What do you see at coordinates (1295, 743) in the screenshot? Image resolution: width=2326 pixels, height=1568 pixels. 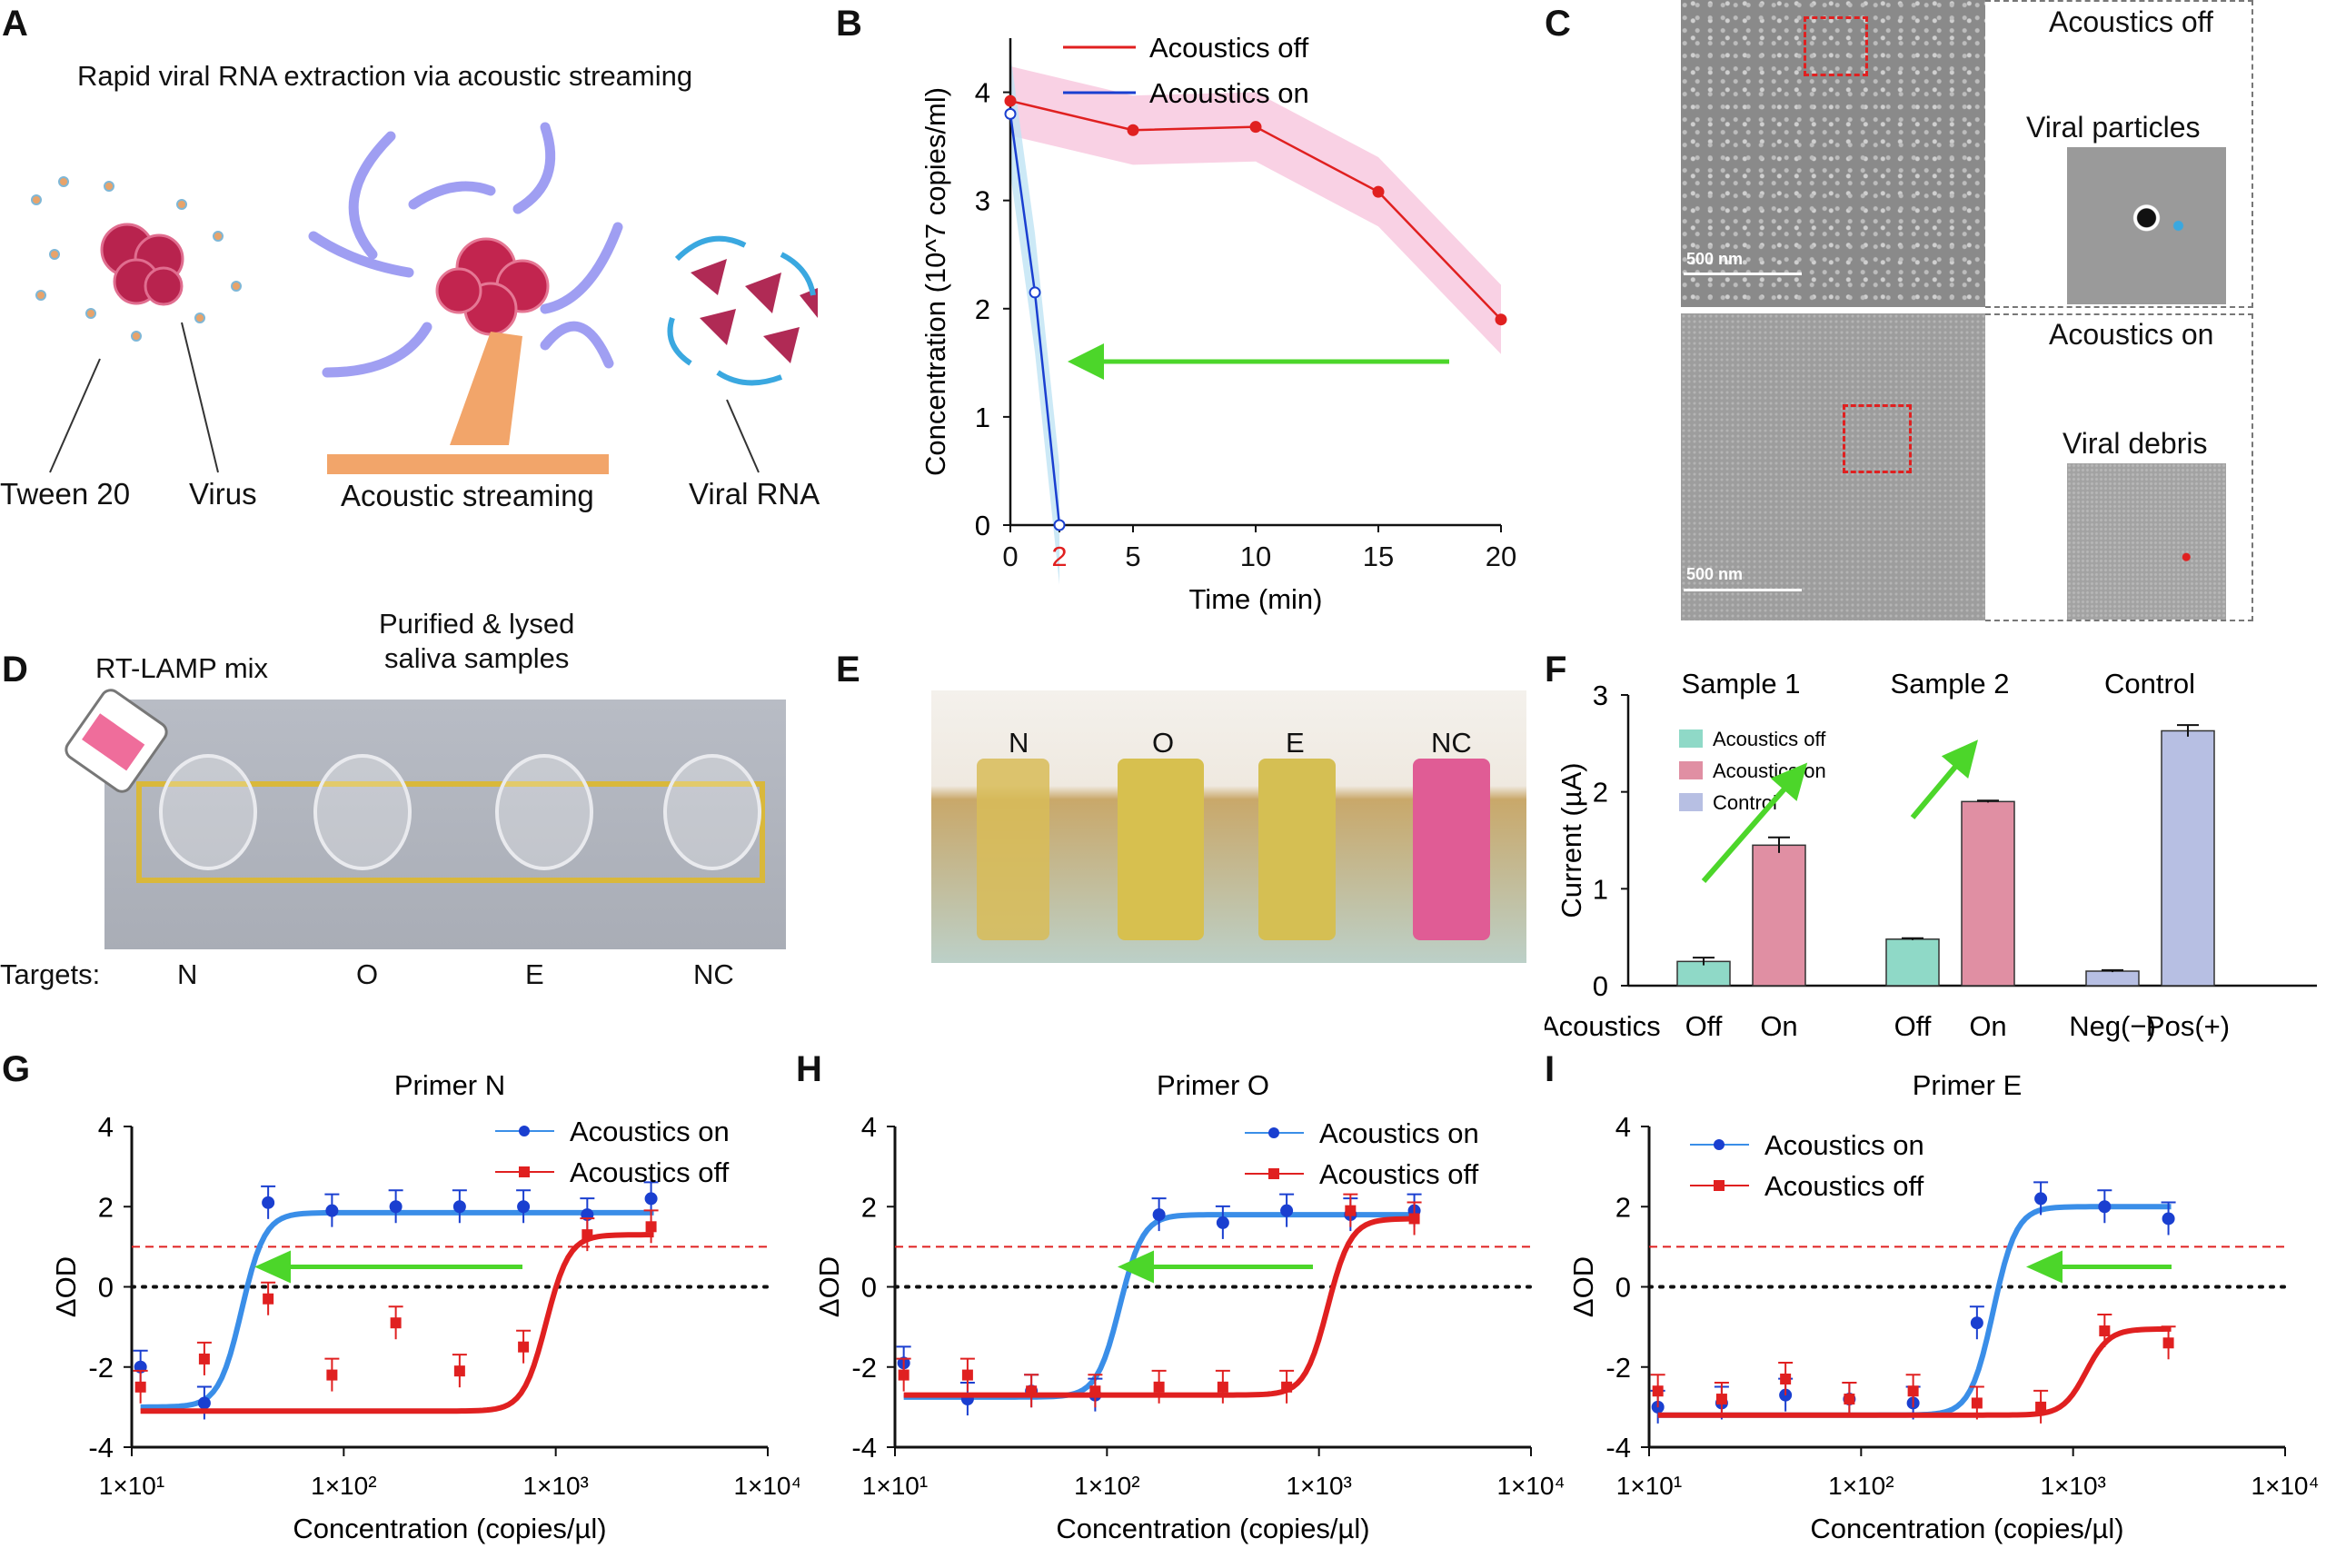 I see `target-e-e: E` at bounding box center [1295, 743].